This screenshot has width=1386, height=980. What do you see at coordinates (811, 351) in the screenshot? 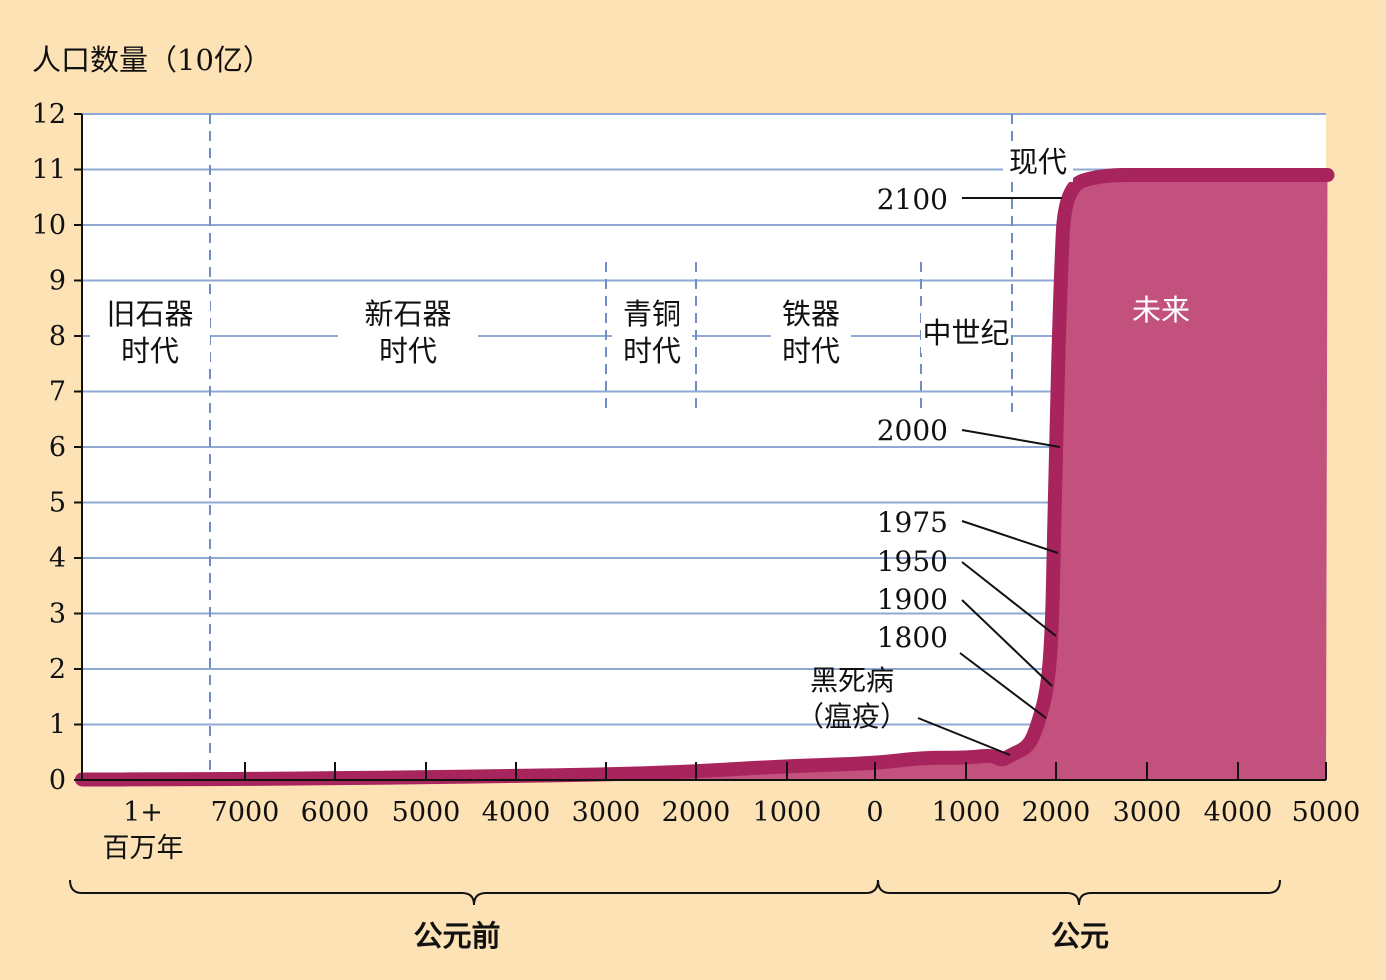
I see `era-label-iron: 时代` at bounding box center [811, 351].